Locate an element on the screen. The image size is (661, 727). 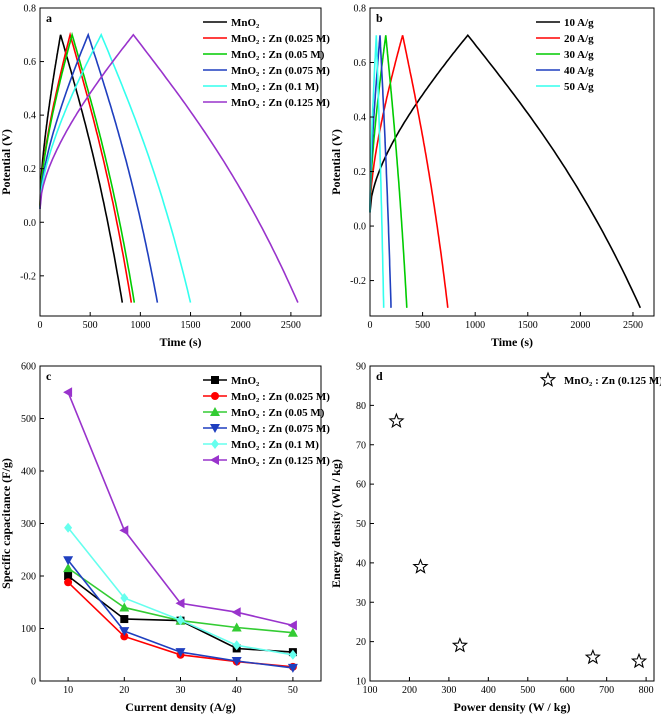
y-tick-label: 10 is located at coordinates (361, 682).